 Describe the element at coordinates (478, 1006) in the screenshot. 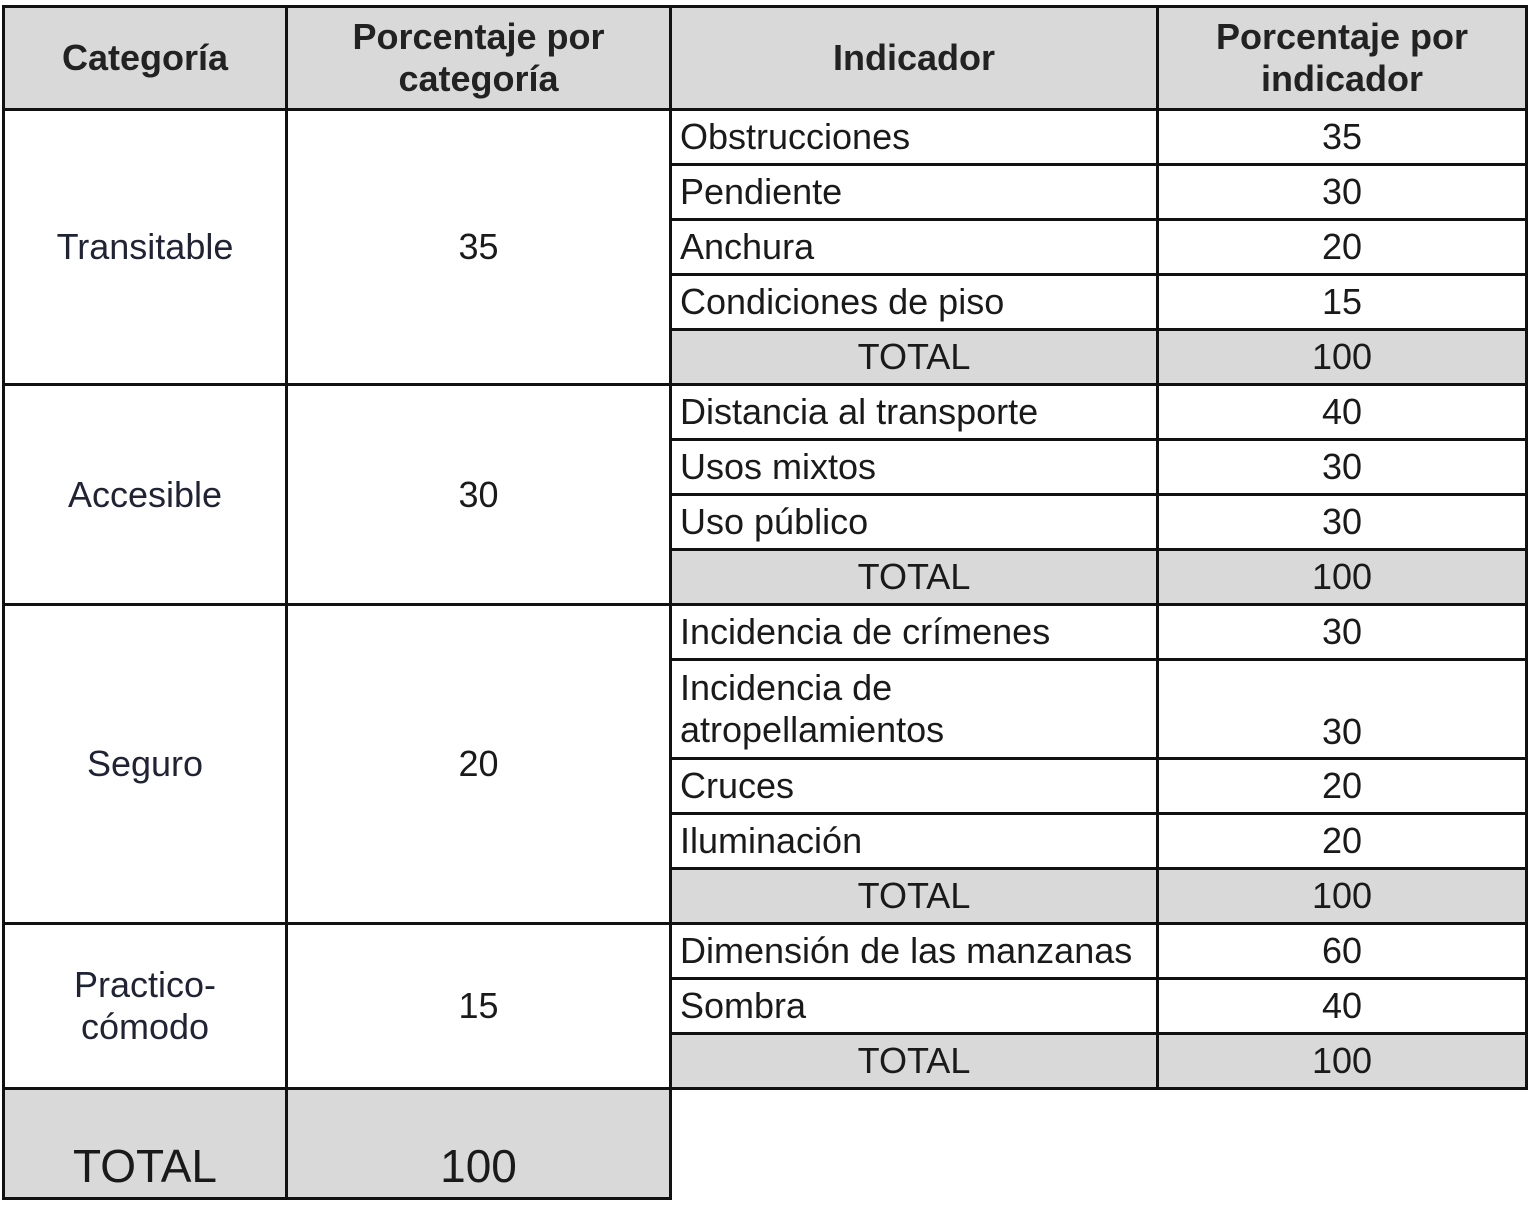

I see `category-percent-practico-comodo: 15` at that location.